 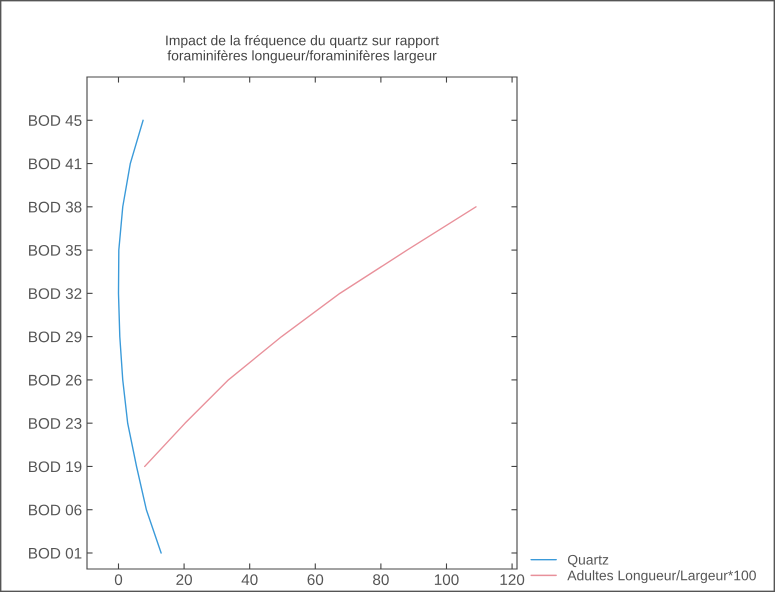 What do you see at coordinates (55, 553) in the screenshot?
I see `y-tick-label: BOD 01` at bounding box center [55, 553].